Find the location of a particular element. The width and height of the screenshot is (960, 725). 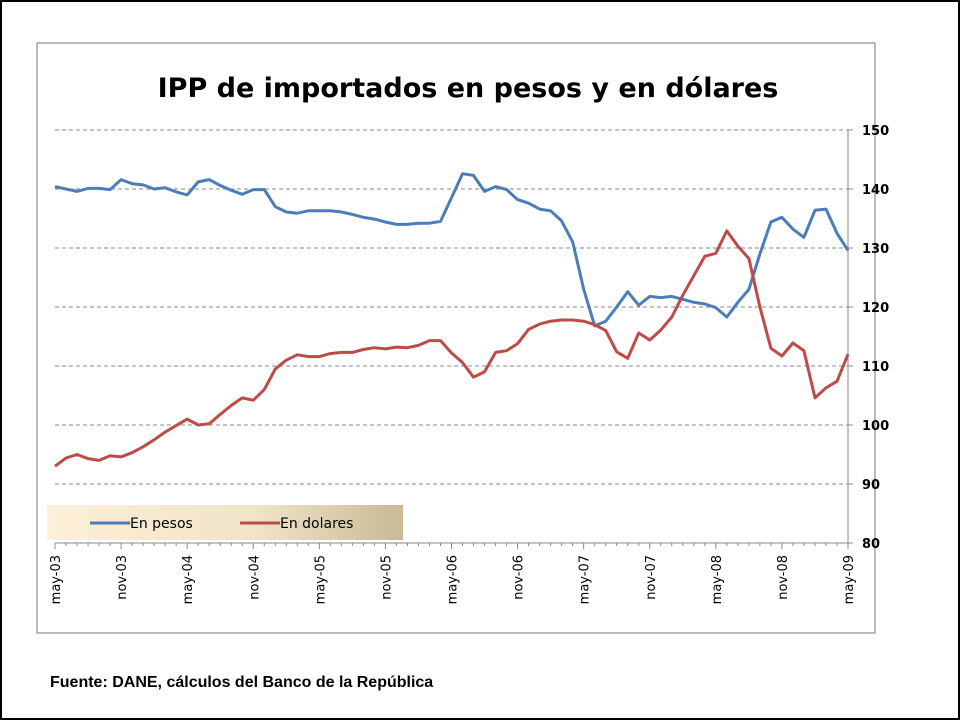

y-tick-label: 100 is located at coordinates (875, 426).